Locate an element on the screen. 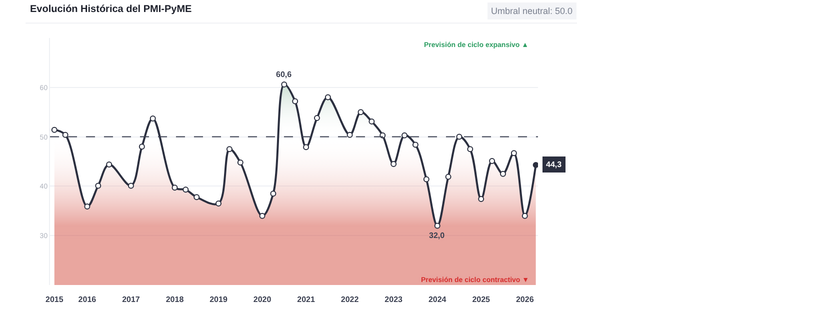 Image resolution: width=819 pixels, height=320 pixels. text: Umbral neutral: 50.0 is located at coordinates (532, 11).